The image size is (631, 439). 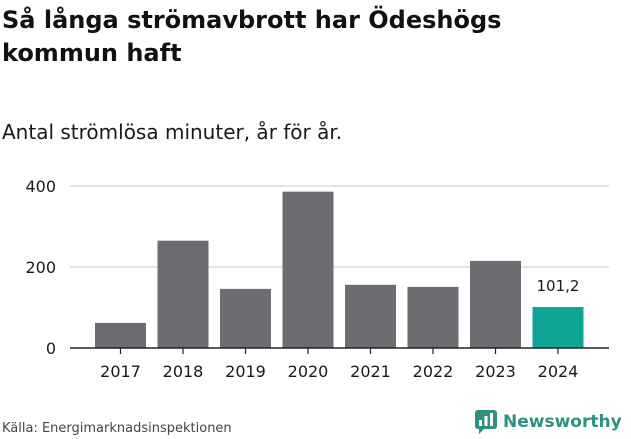 What do you see at coordinates (120, 335) in the screenshot?
I see `bar-2017` at bounding box center [120, 335].